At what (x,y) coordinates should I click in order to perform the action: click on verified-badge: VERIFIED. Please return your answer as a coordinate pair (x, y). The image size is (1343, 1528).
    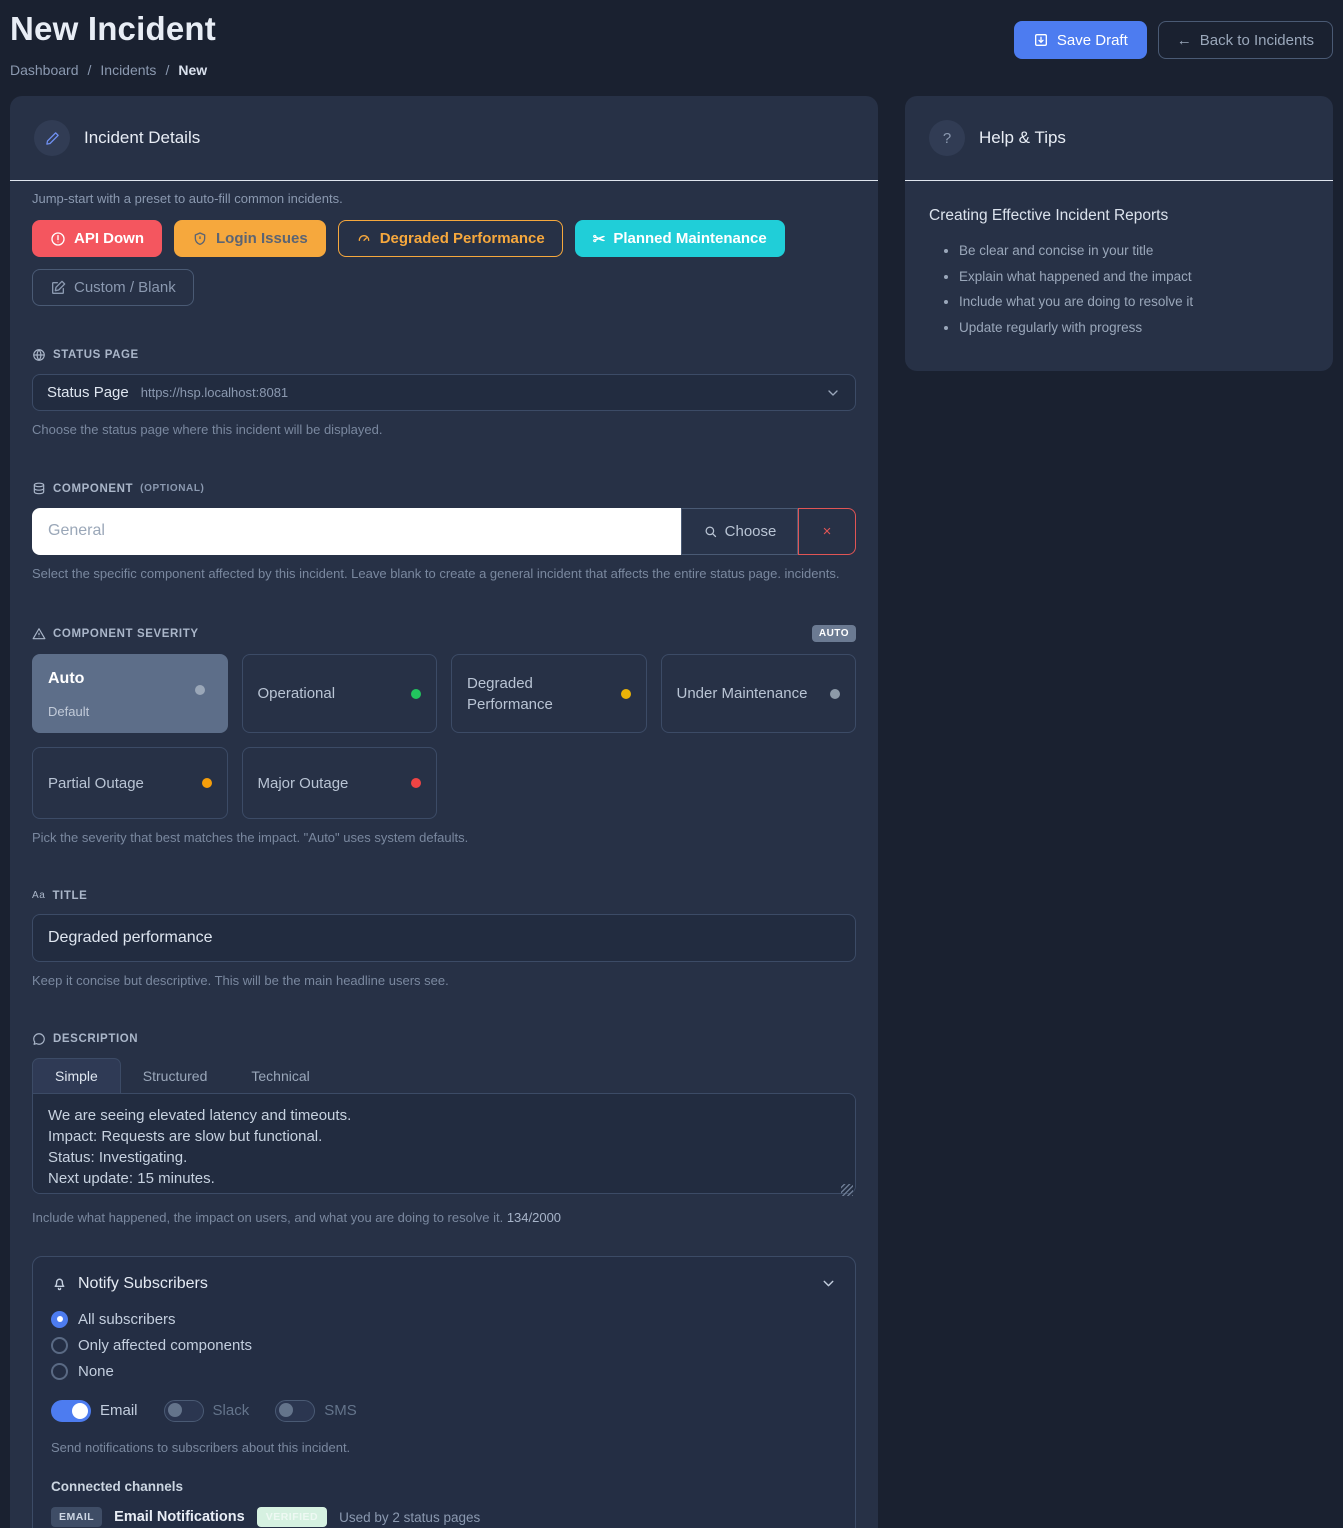
    Looking at the image, I should click on (292, 1517).